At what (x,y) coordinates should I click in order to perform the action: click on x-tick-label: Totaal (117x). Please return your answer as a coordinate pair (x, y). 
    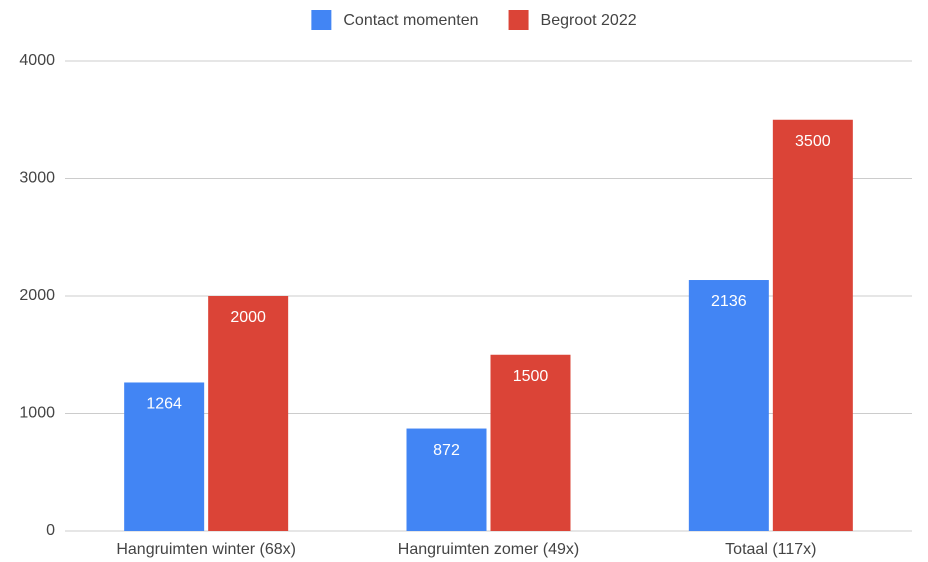
    Looking at the image, I should click on (770, 549).